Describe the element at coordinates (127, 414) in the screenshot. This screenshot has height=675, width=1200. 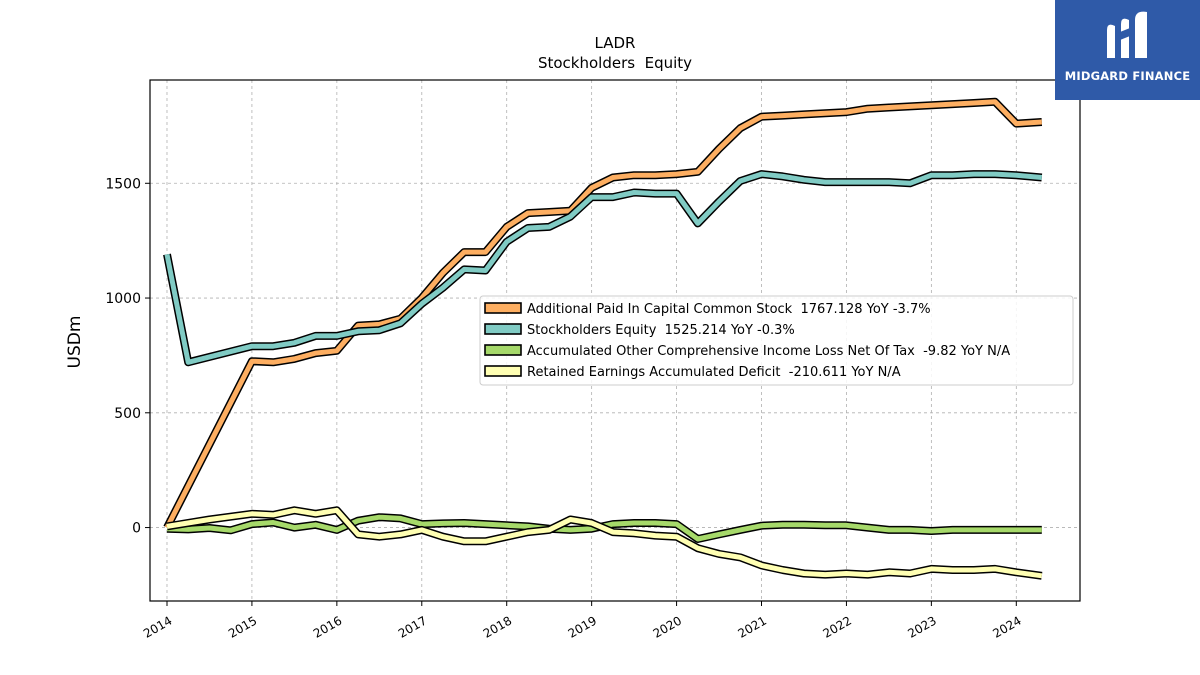
I see `y-tick-label: 500` at that location.